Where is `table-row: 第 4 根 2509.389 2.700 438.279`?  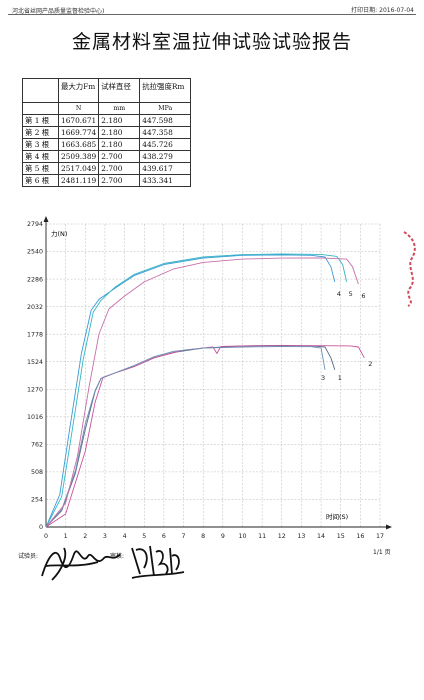
table-row: 第 4 根 2509.389 2.700 438.279 is located at coordinates (107, 156).